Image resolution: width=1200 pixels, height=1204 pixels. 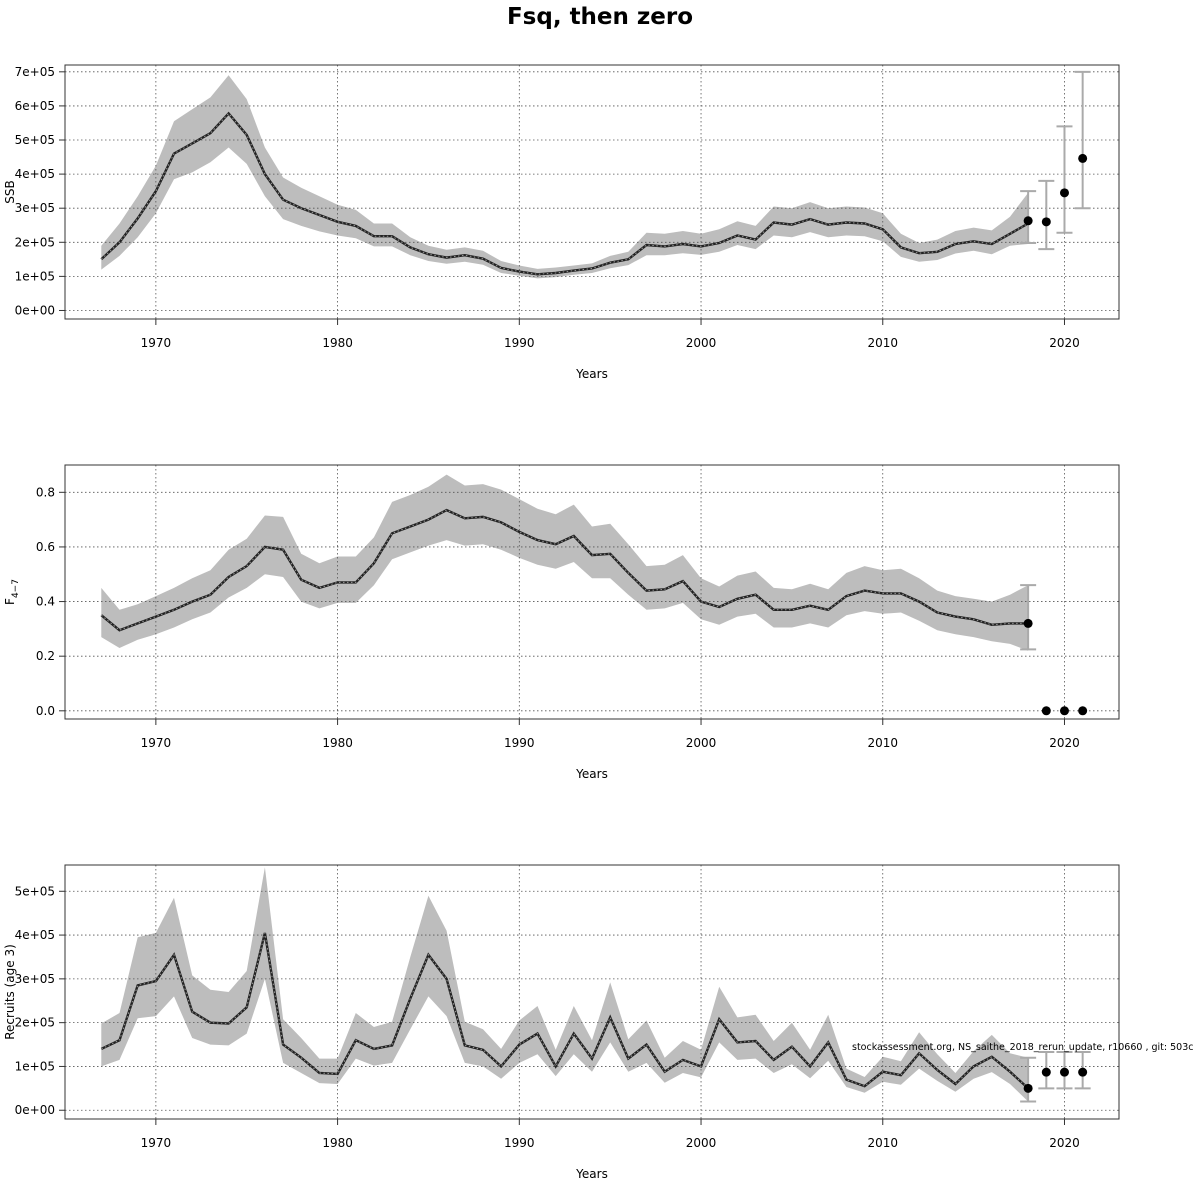 What do you see at coordinates (45, 492) in the screenshot?
I see `y-tick-label: 0.8` at bounding box center [45, 492].